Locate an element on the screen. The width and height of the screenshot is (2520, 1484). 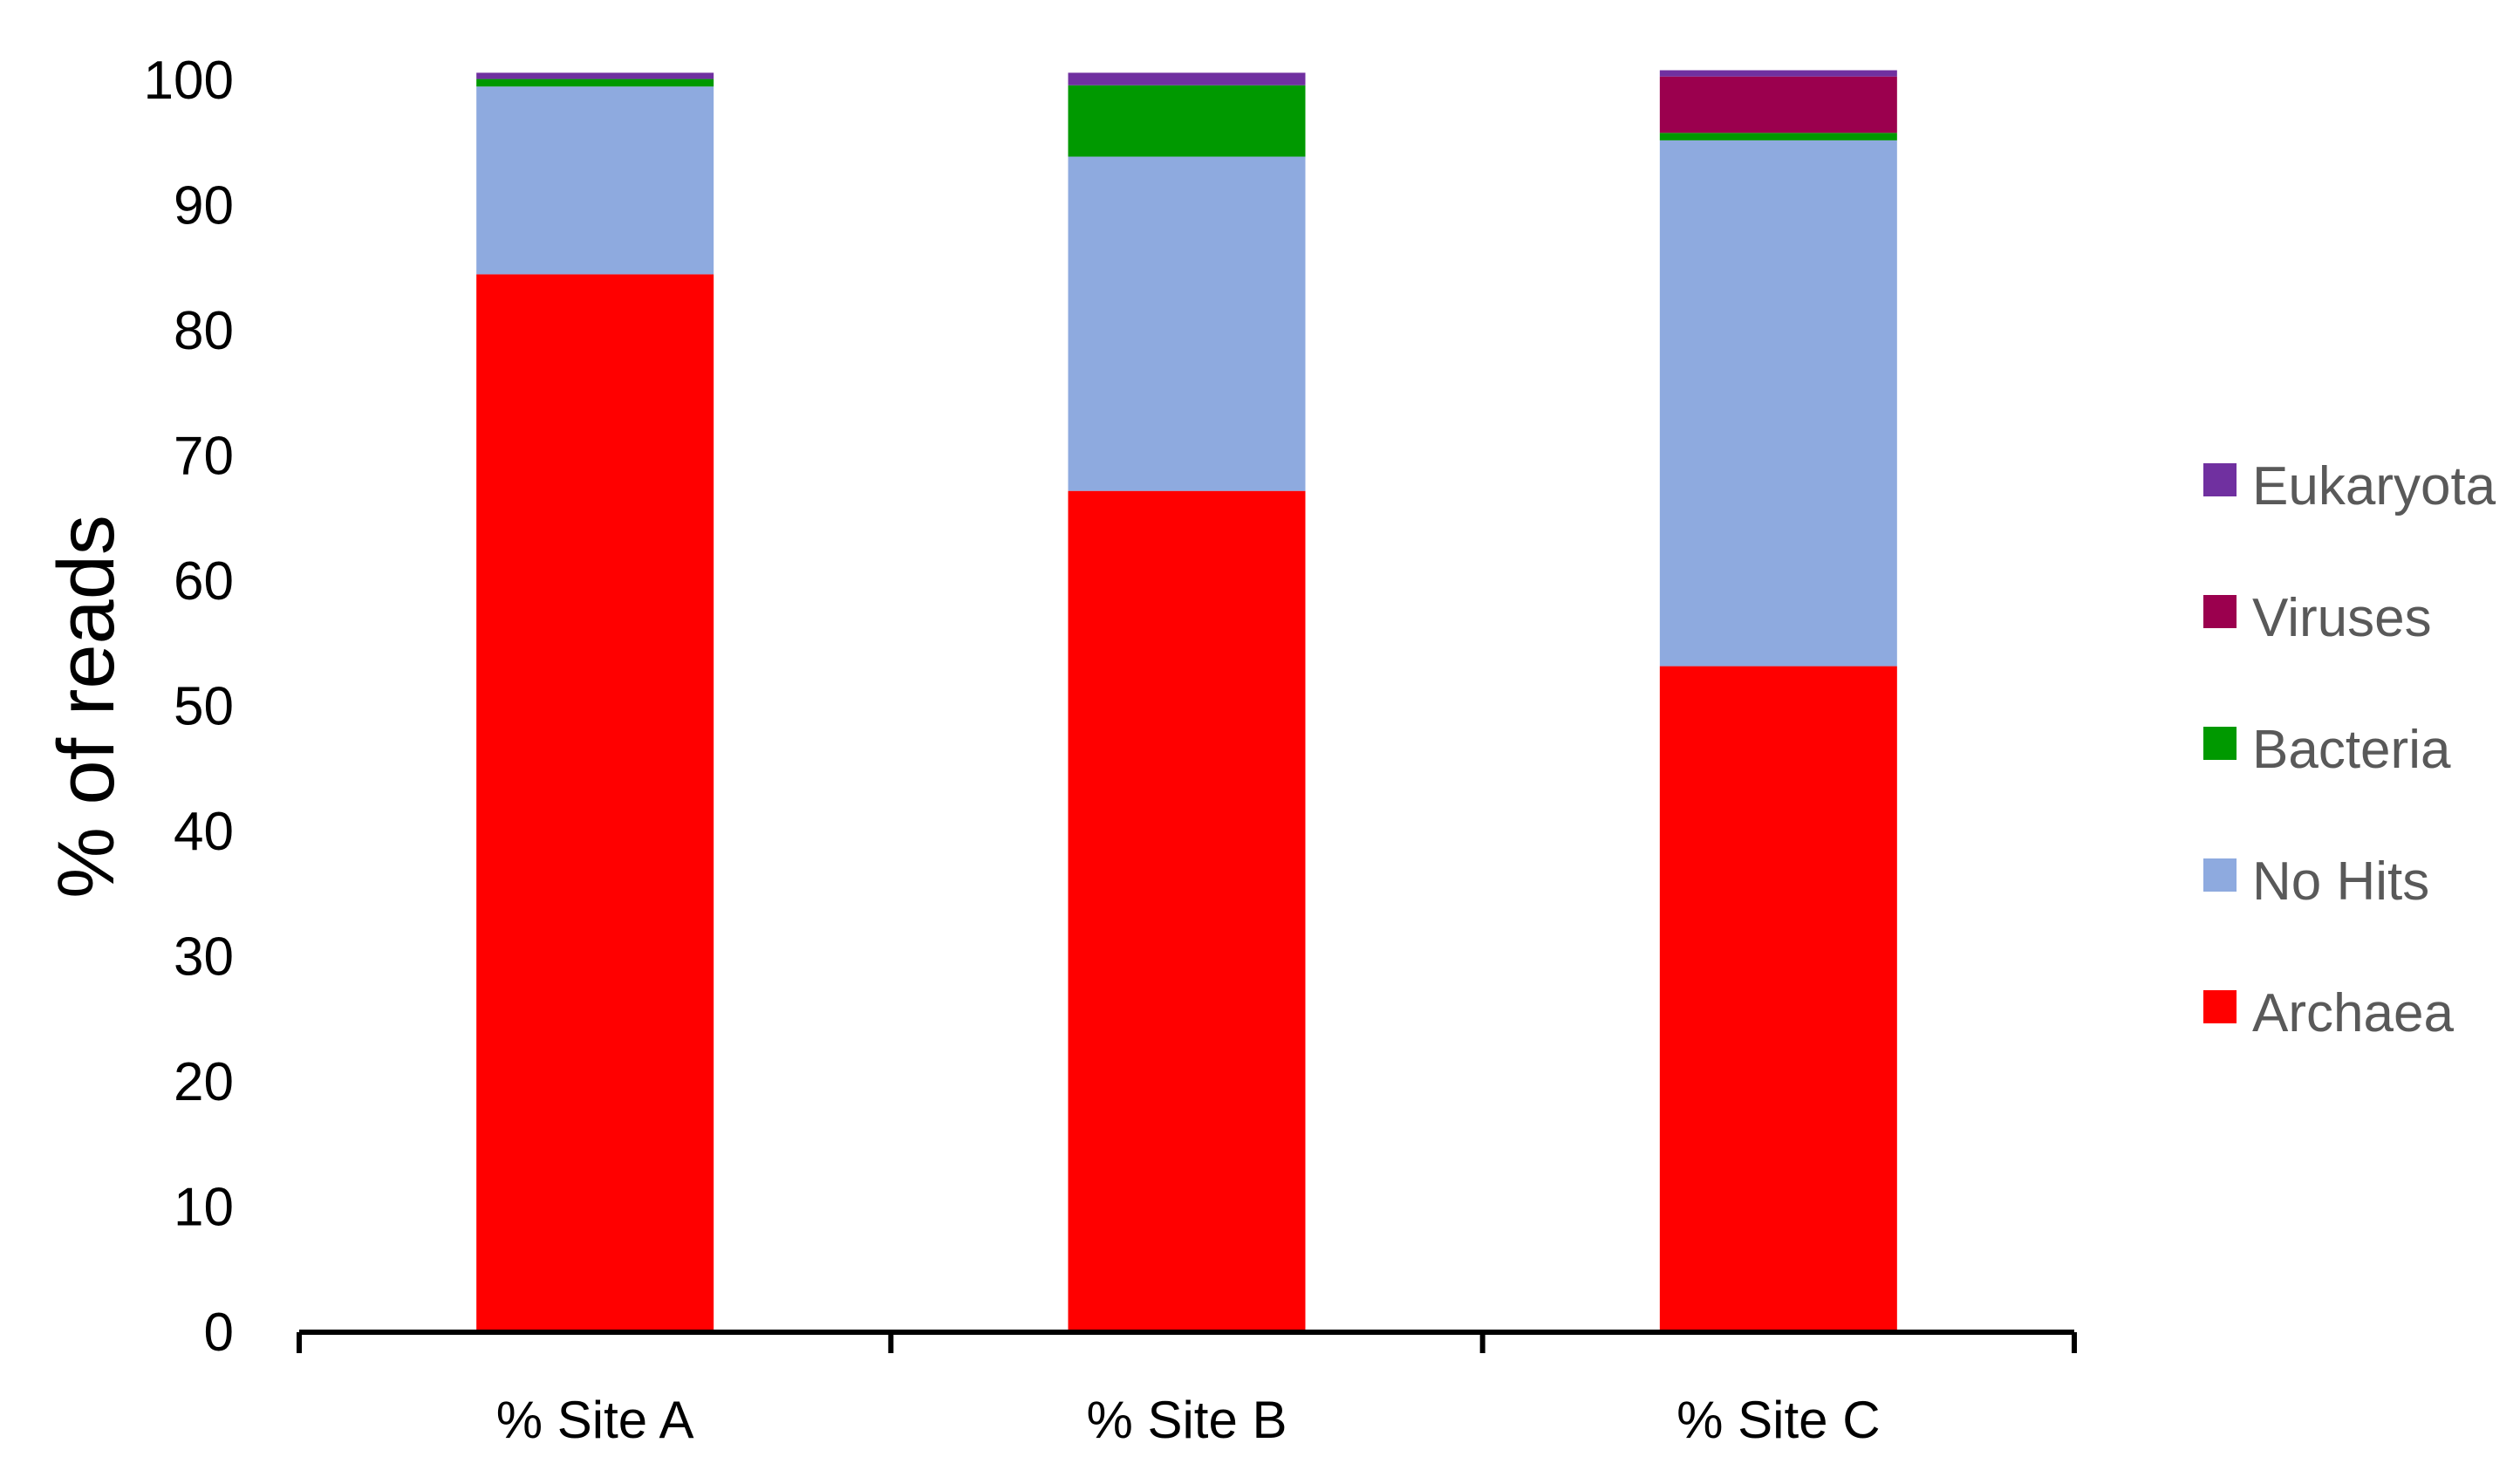
x-axis: % Site A % Site B % Site C is located at coordinates (1187, 1389).